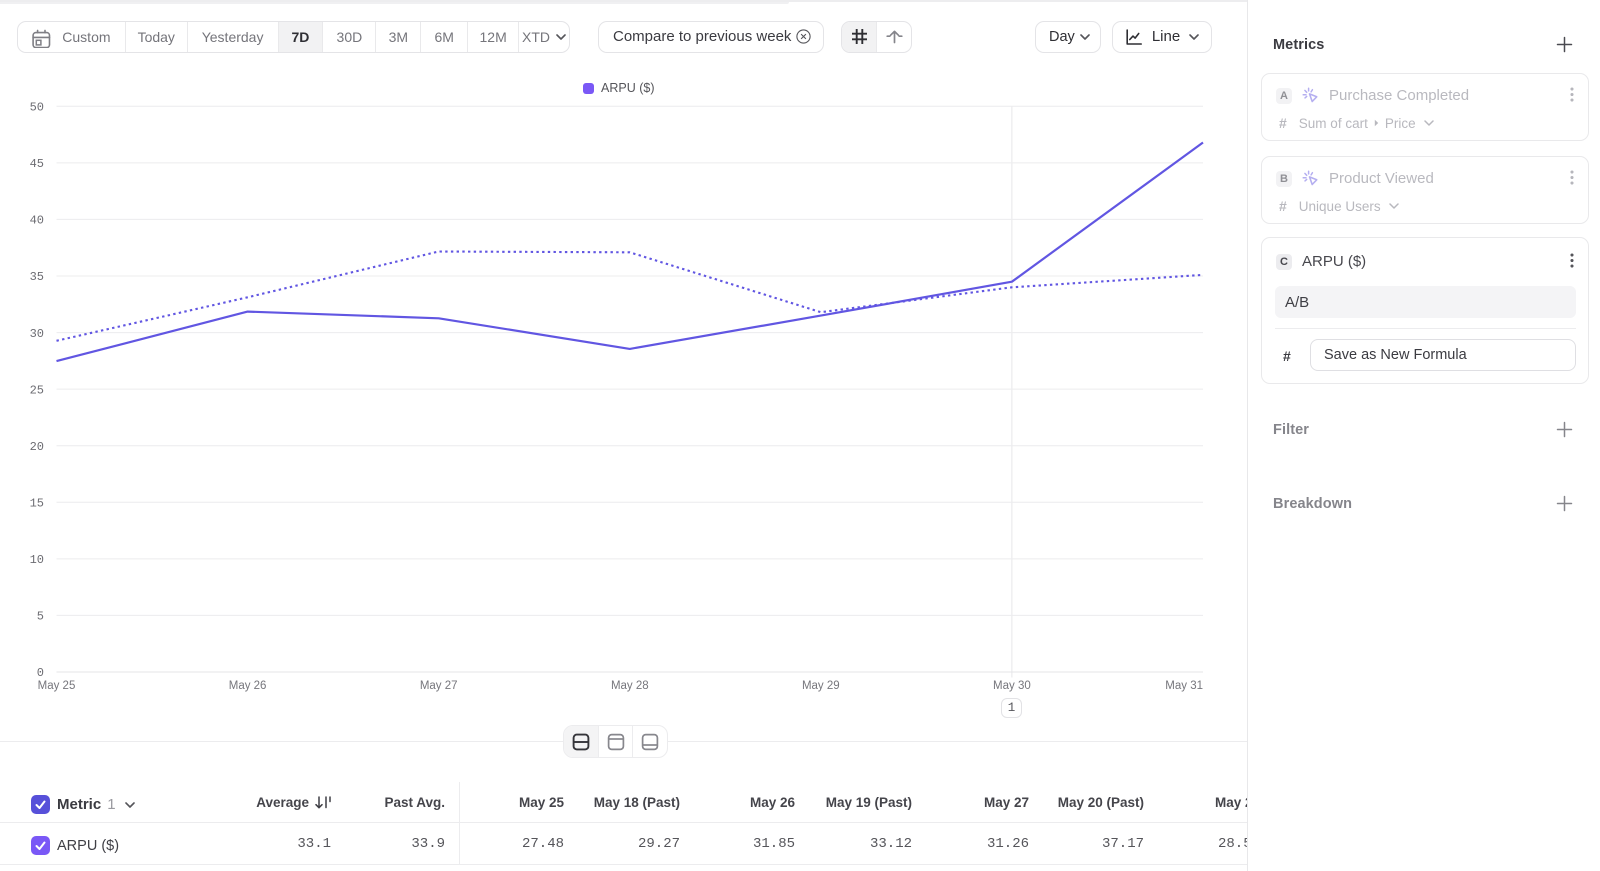  What do you see at coordinates (40, 673) in the screenshot?
I see `svg-text: 0` at bounding box center [40, 673].